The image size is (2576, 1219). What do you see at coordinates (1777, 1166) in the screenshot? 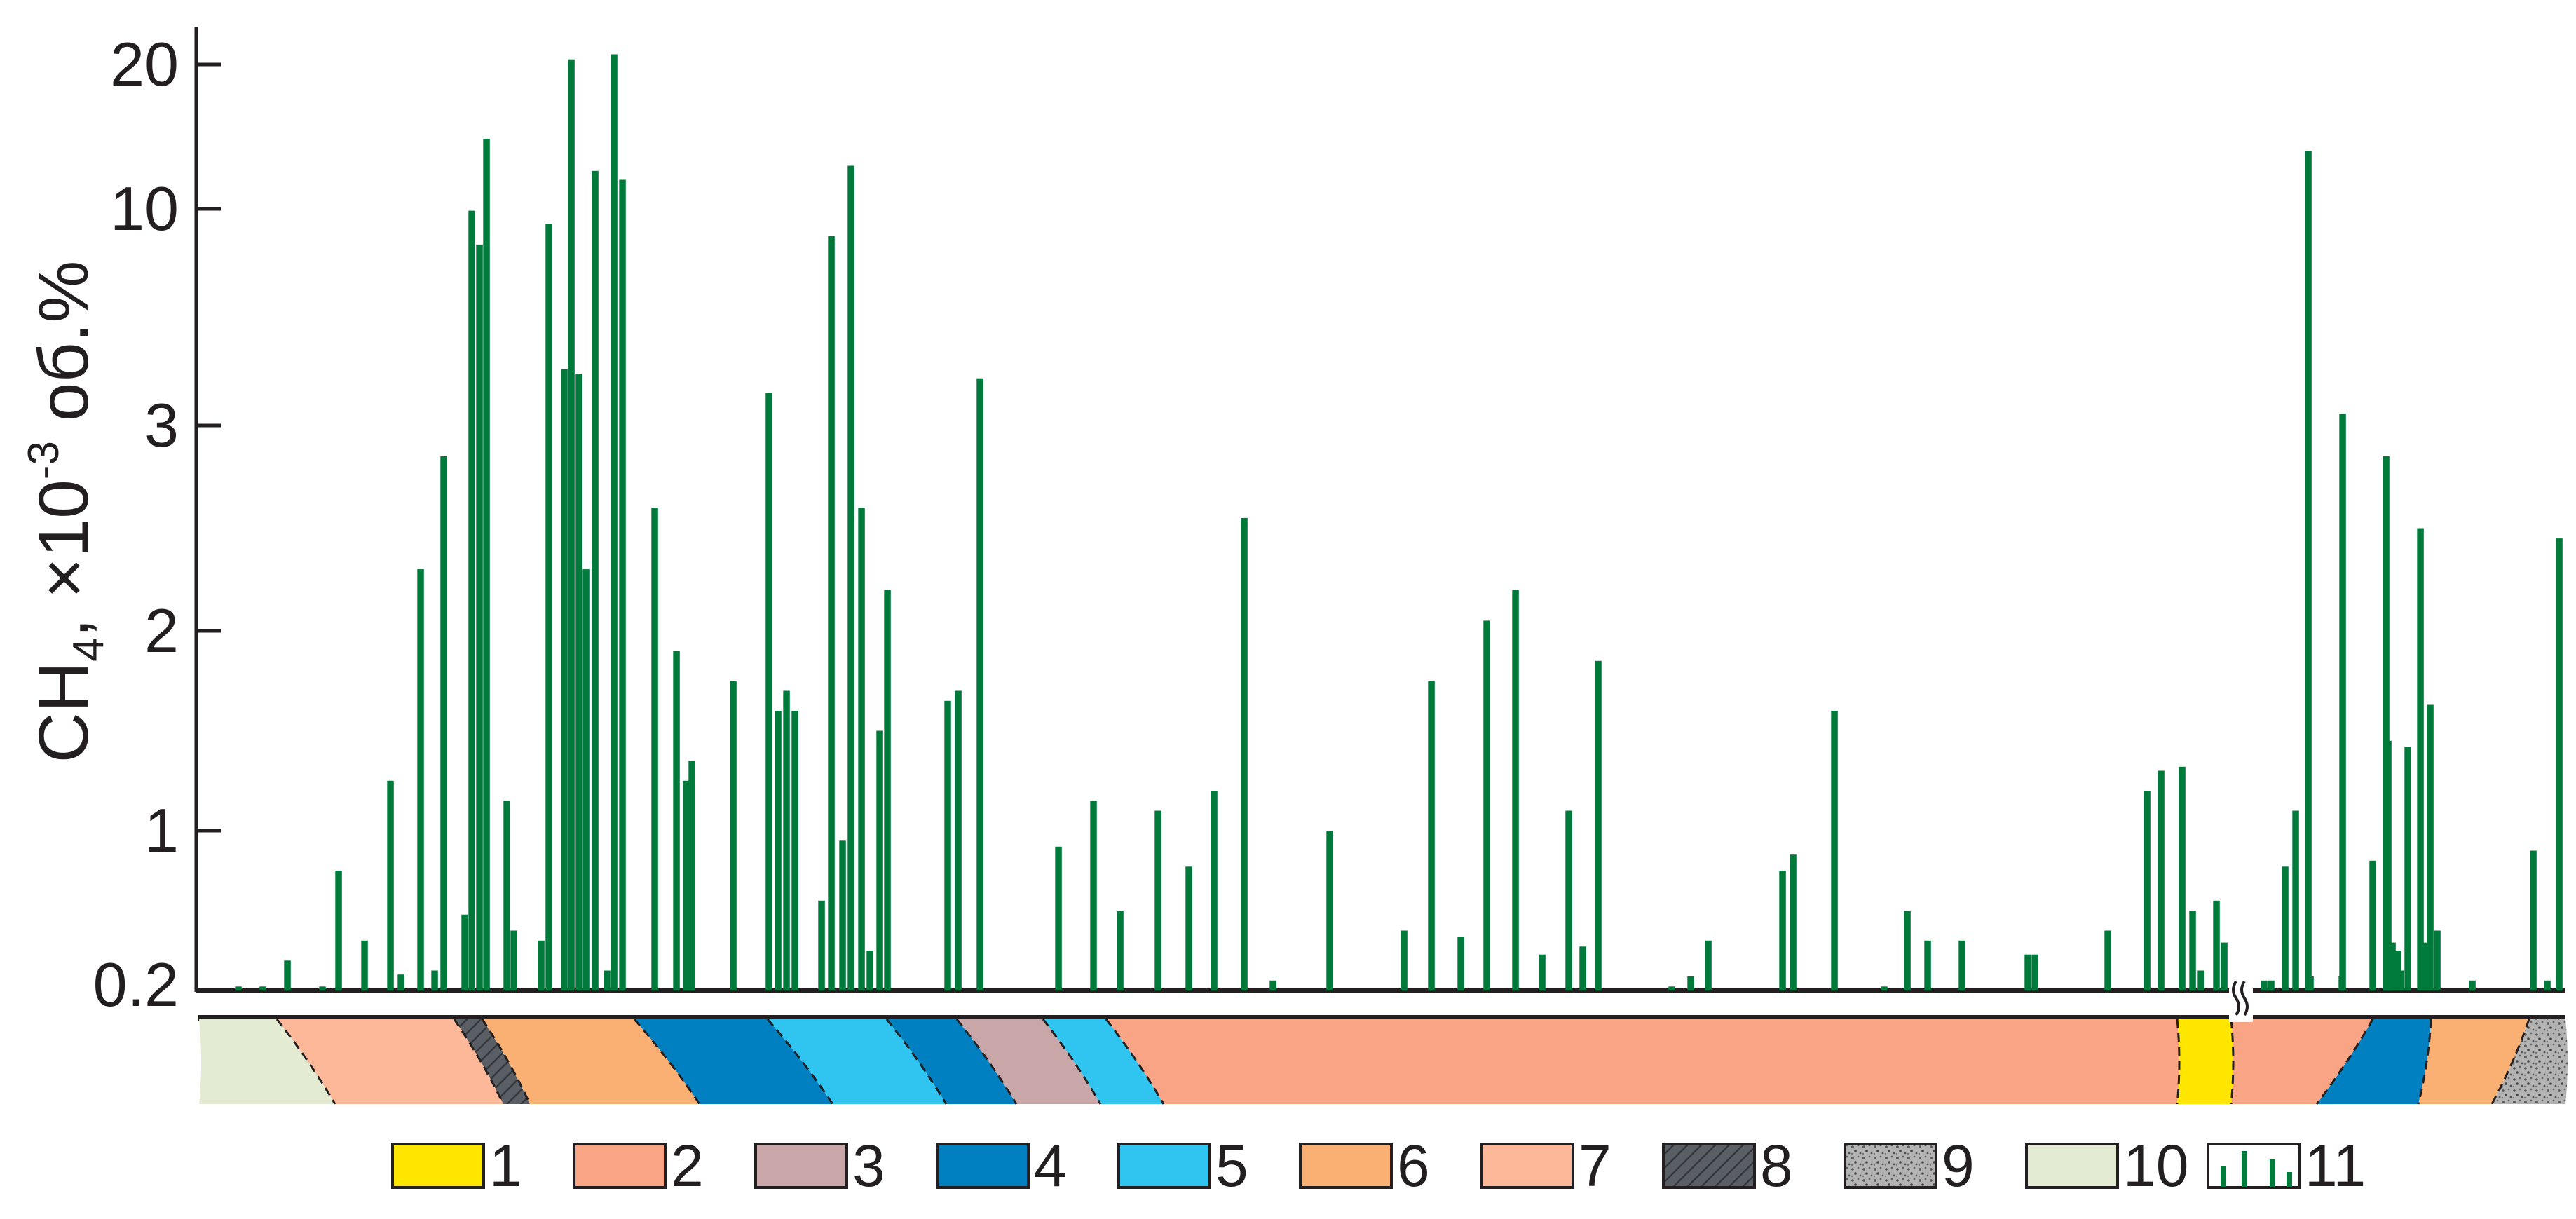
I see `legend-label-8: 8` at bounding box center [1777, 1166].